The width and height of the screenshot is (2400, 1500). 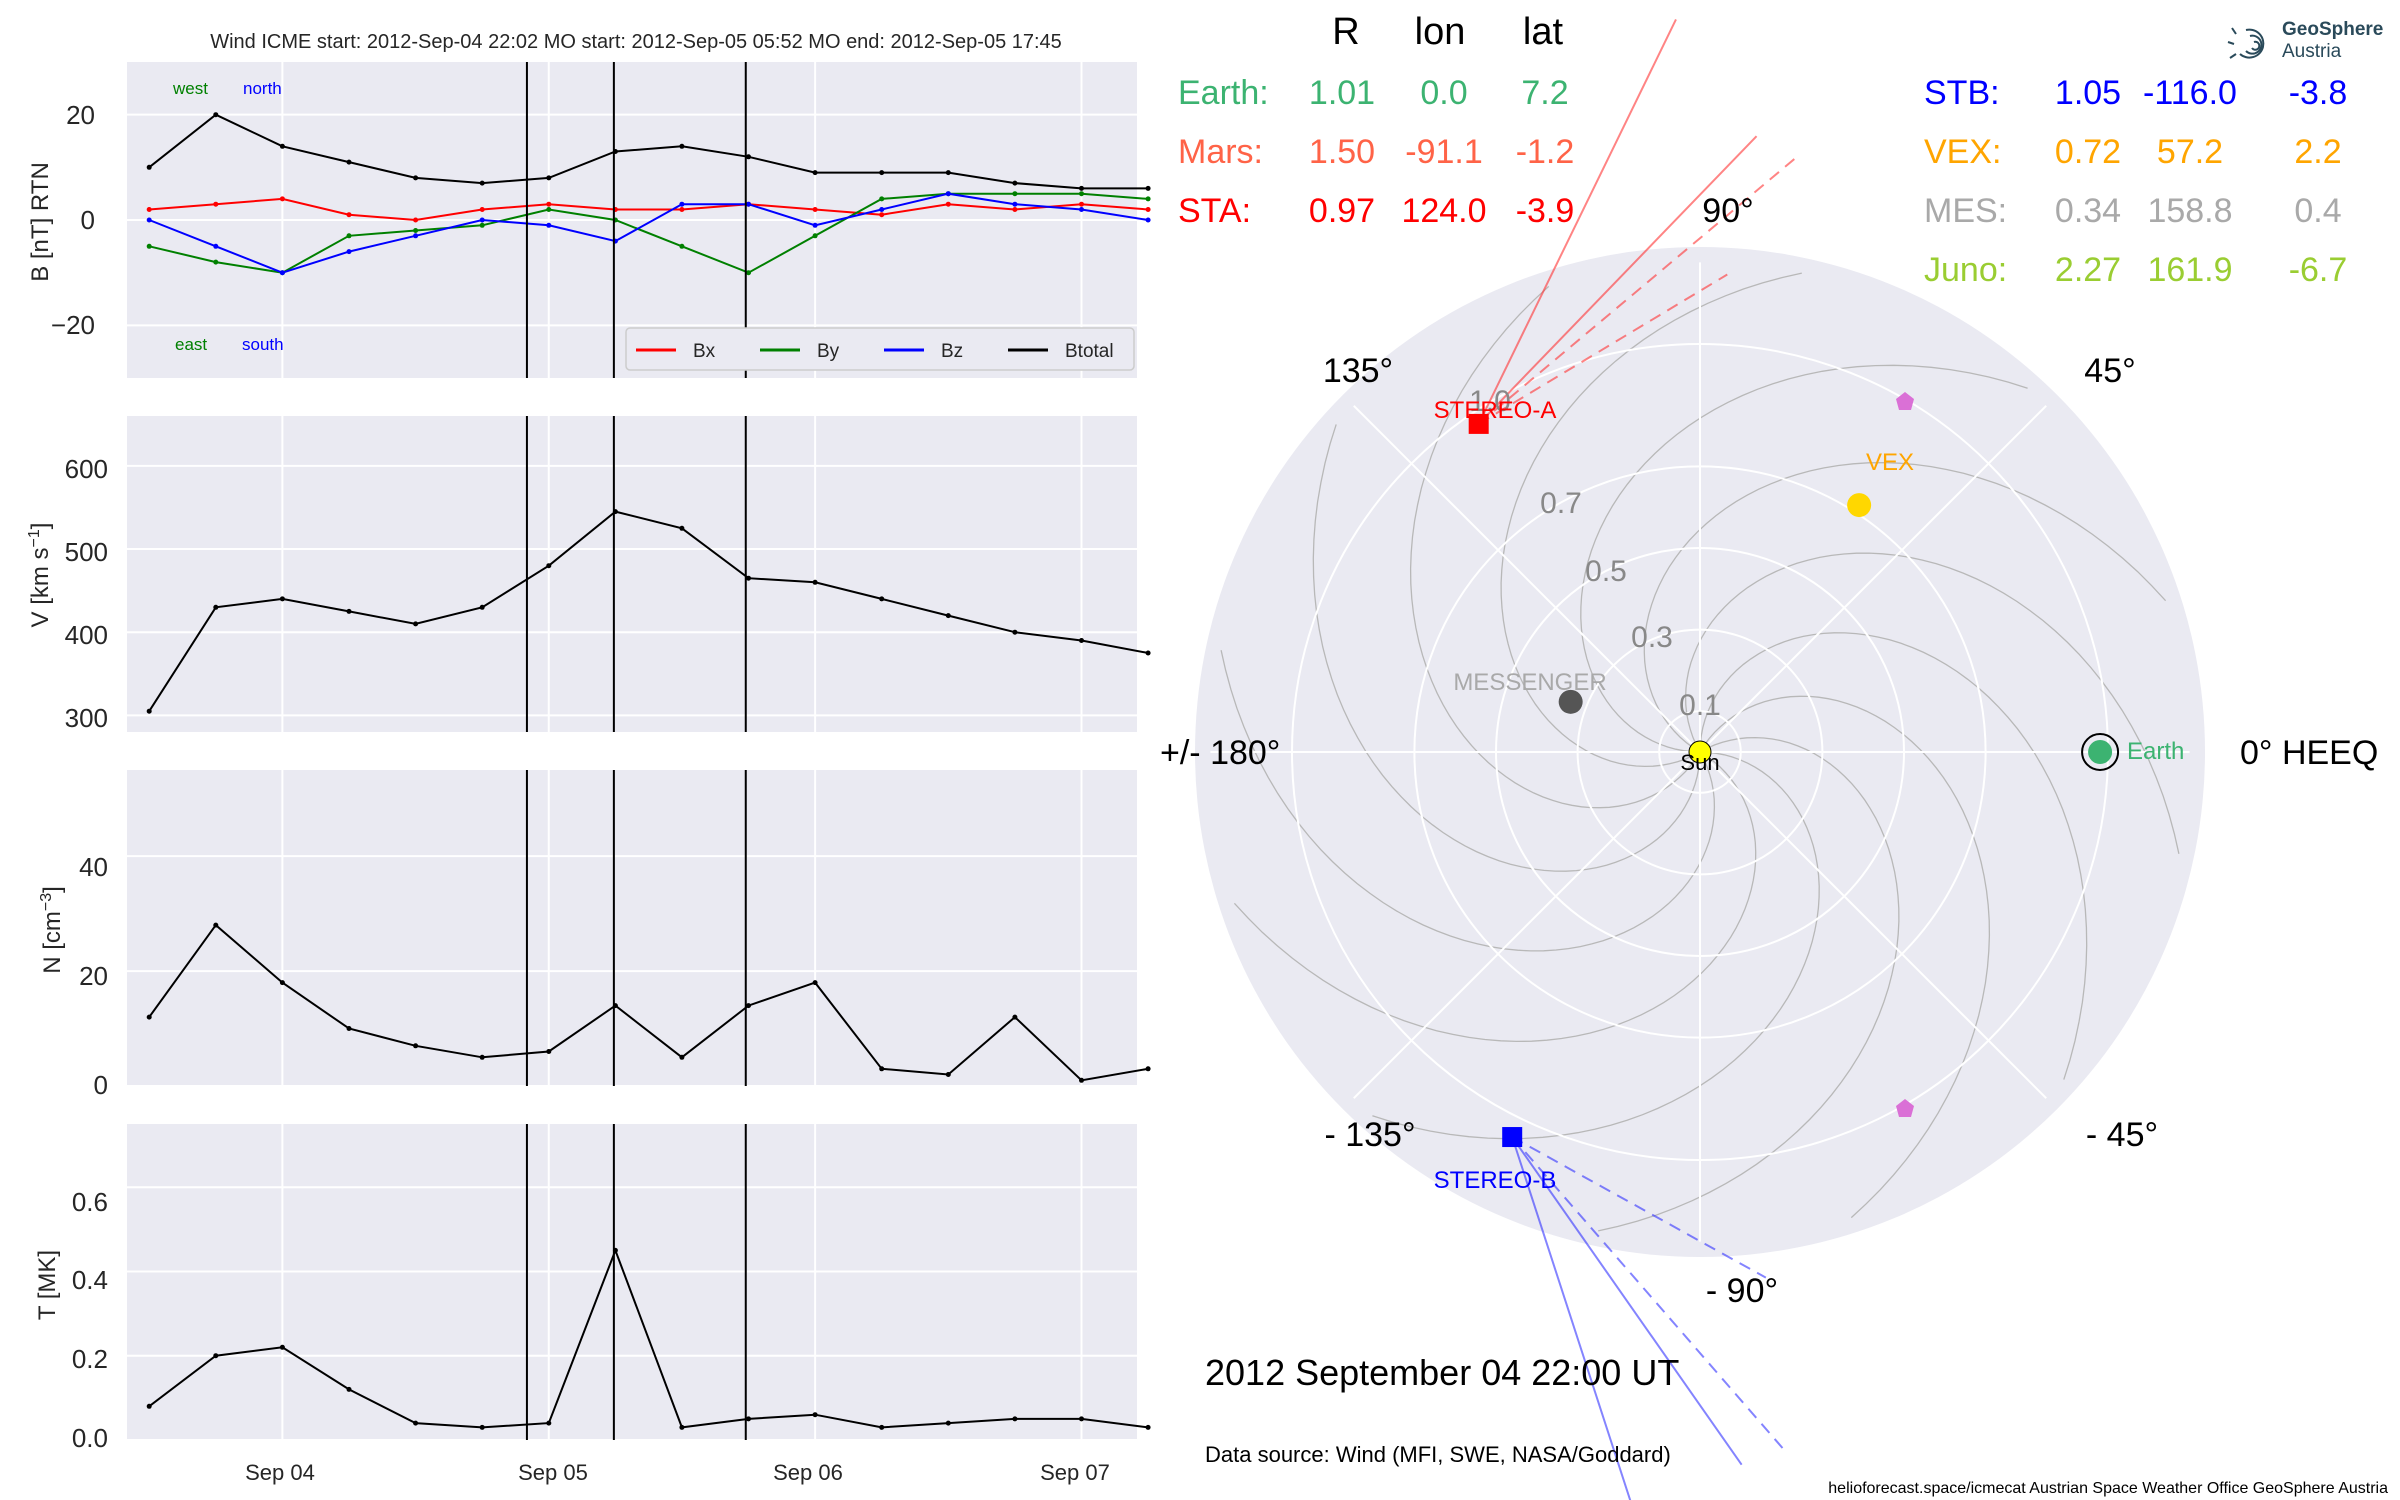 I want to click on right-row-name: MES:, so click(x=1965, y=211).